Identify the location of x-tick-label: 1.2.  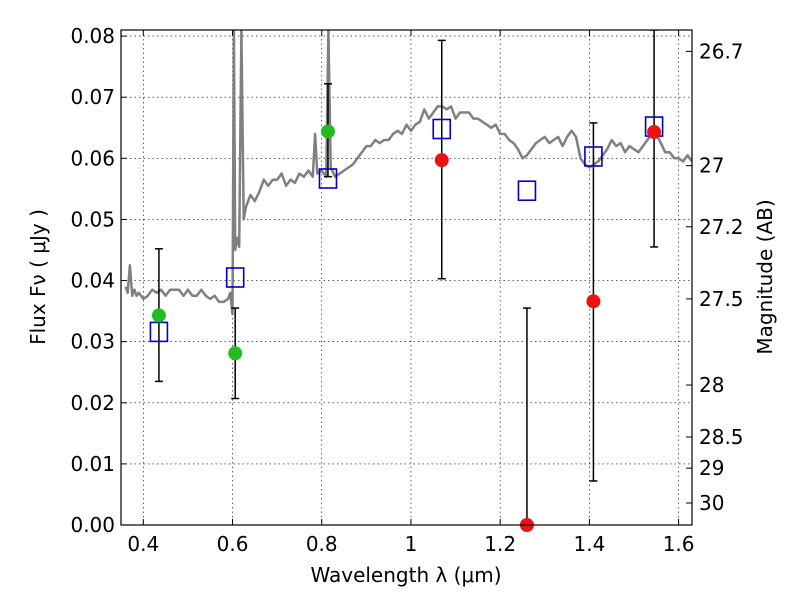
(500, 544).